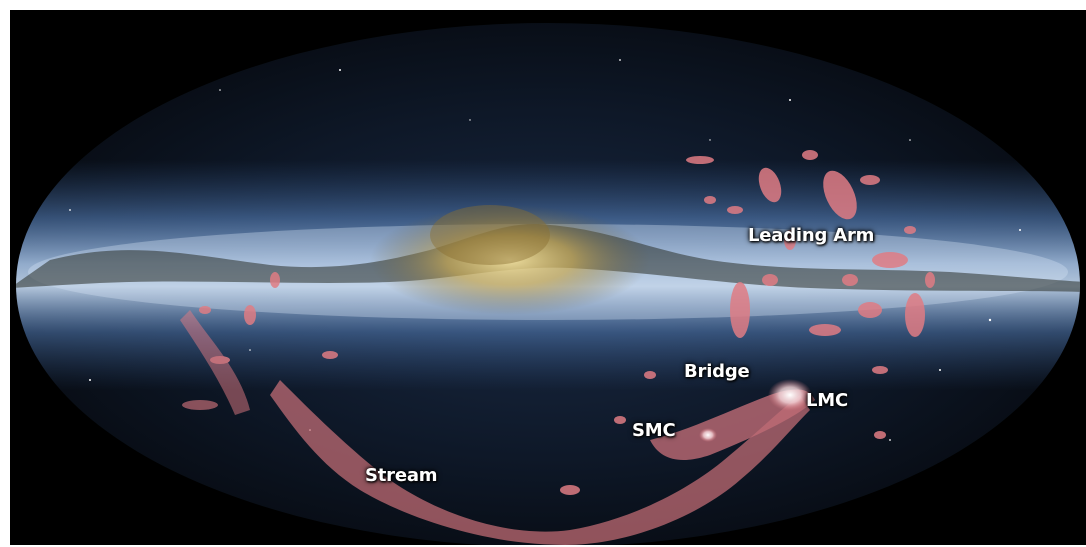 The height and width of the screenshot is (547, 1086). I want to click on label-leading-arm: Leading Arm, so click(811, 235).